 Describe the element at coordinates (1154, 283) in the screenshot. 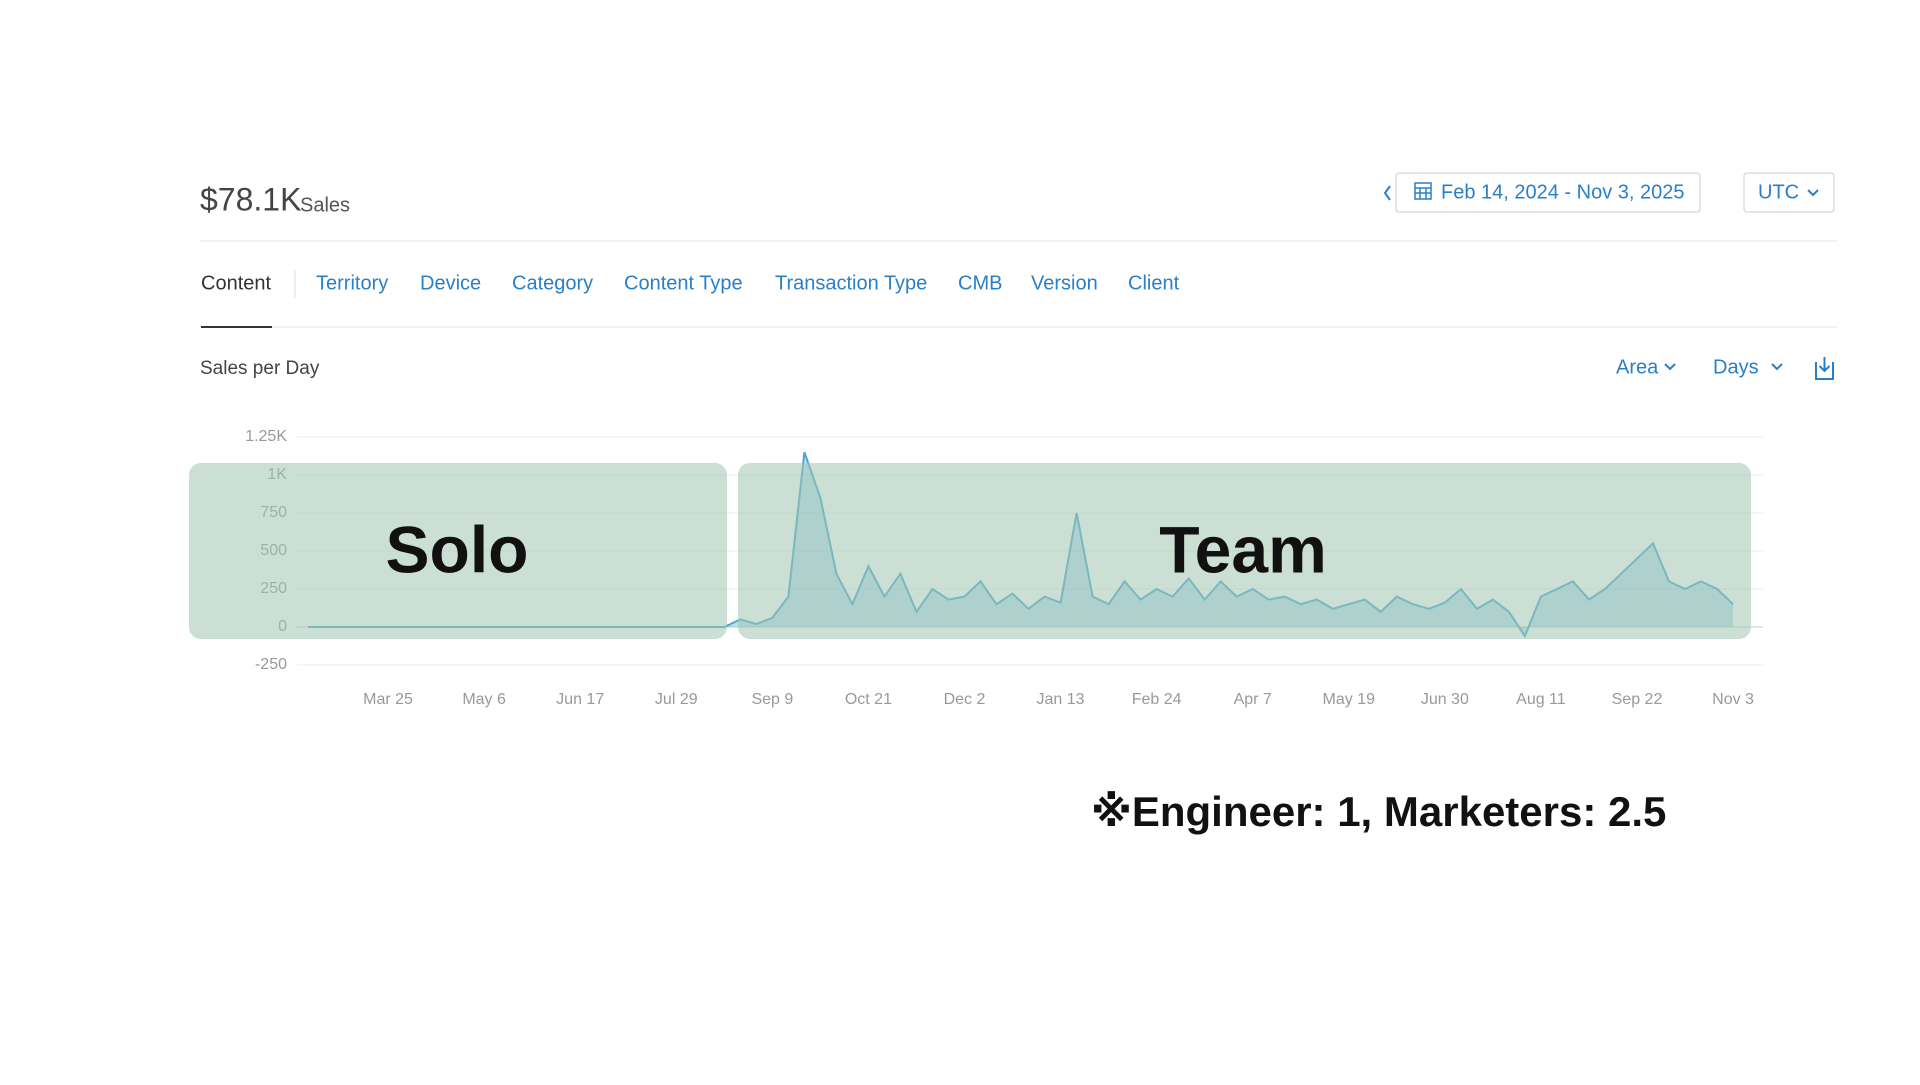

I see `tab: Client` at that location.